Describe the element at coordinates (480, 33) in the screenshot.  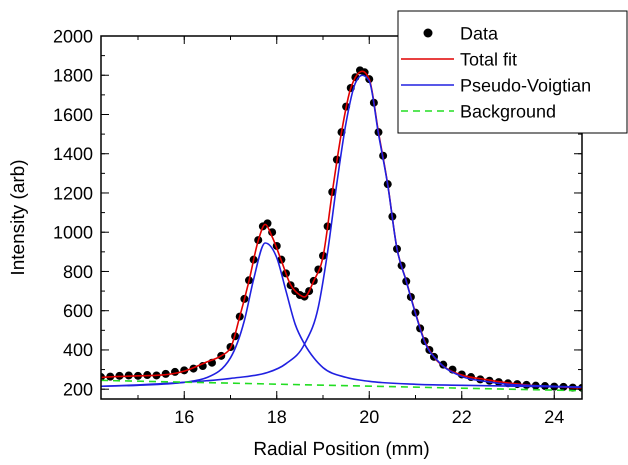
I see `legend-label: Data` at that location.